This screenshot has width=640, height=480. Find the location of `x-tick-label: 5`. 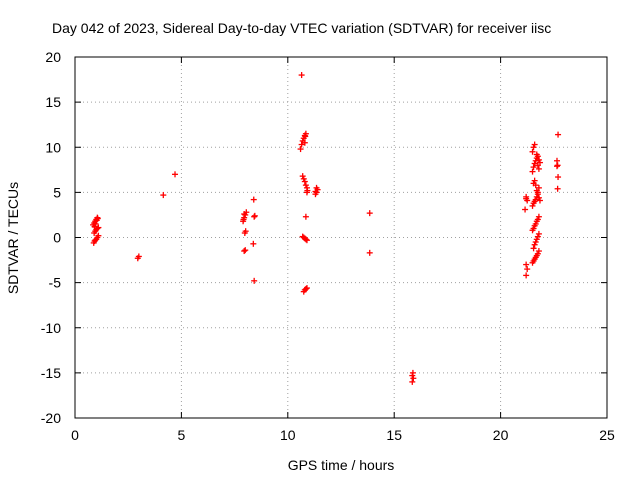

x-tick-label: 5 is located at coordinates (182, 435).